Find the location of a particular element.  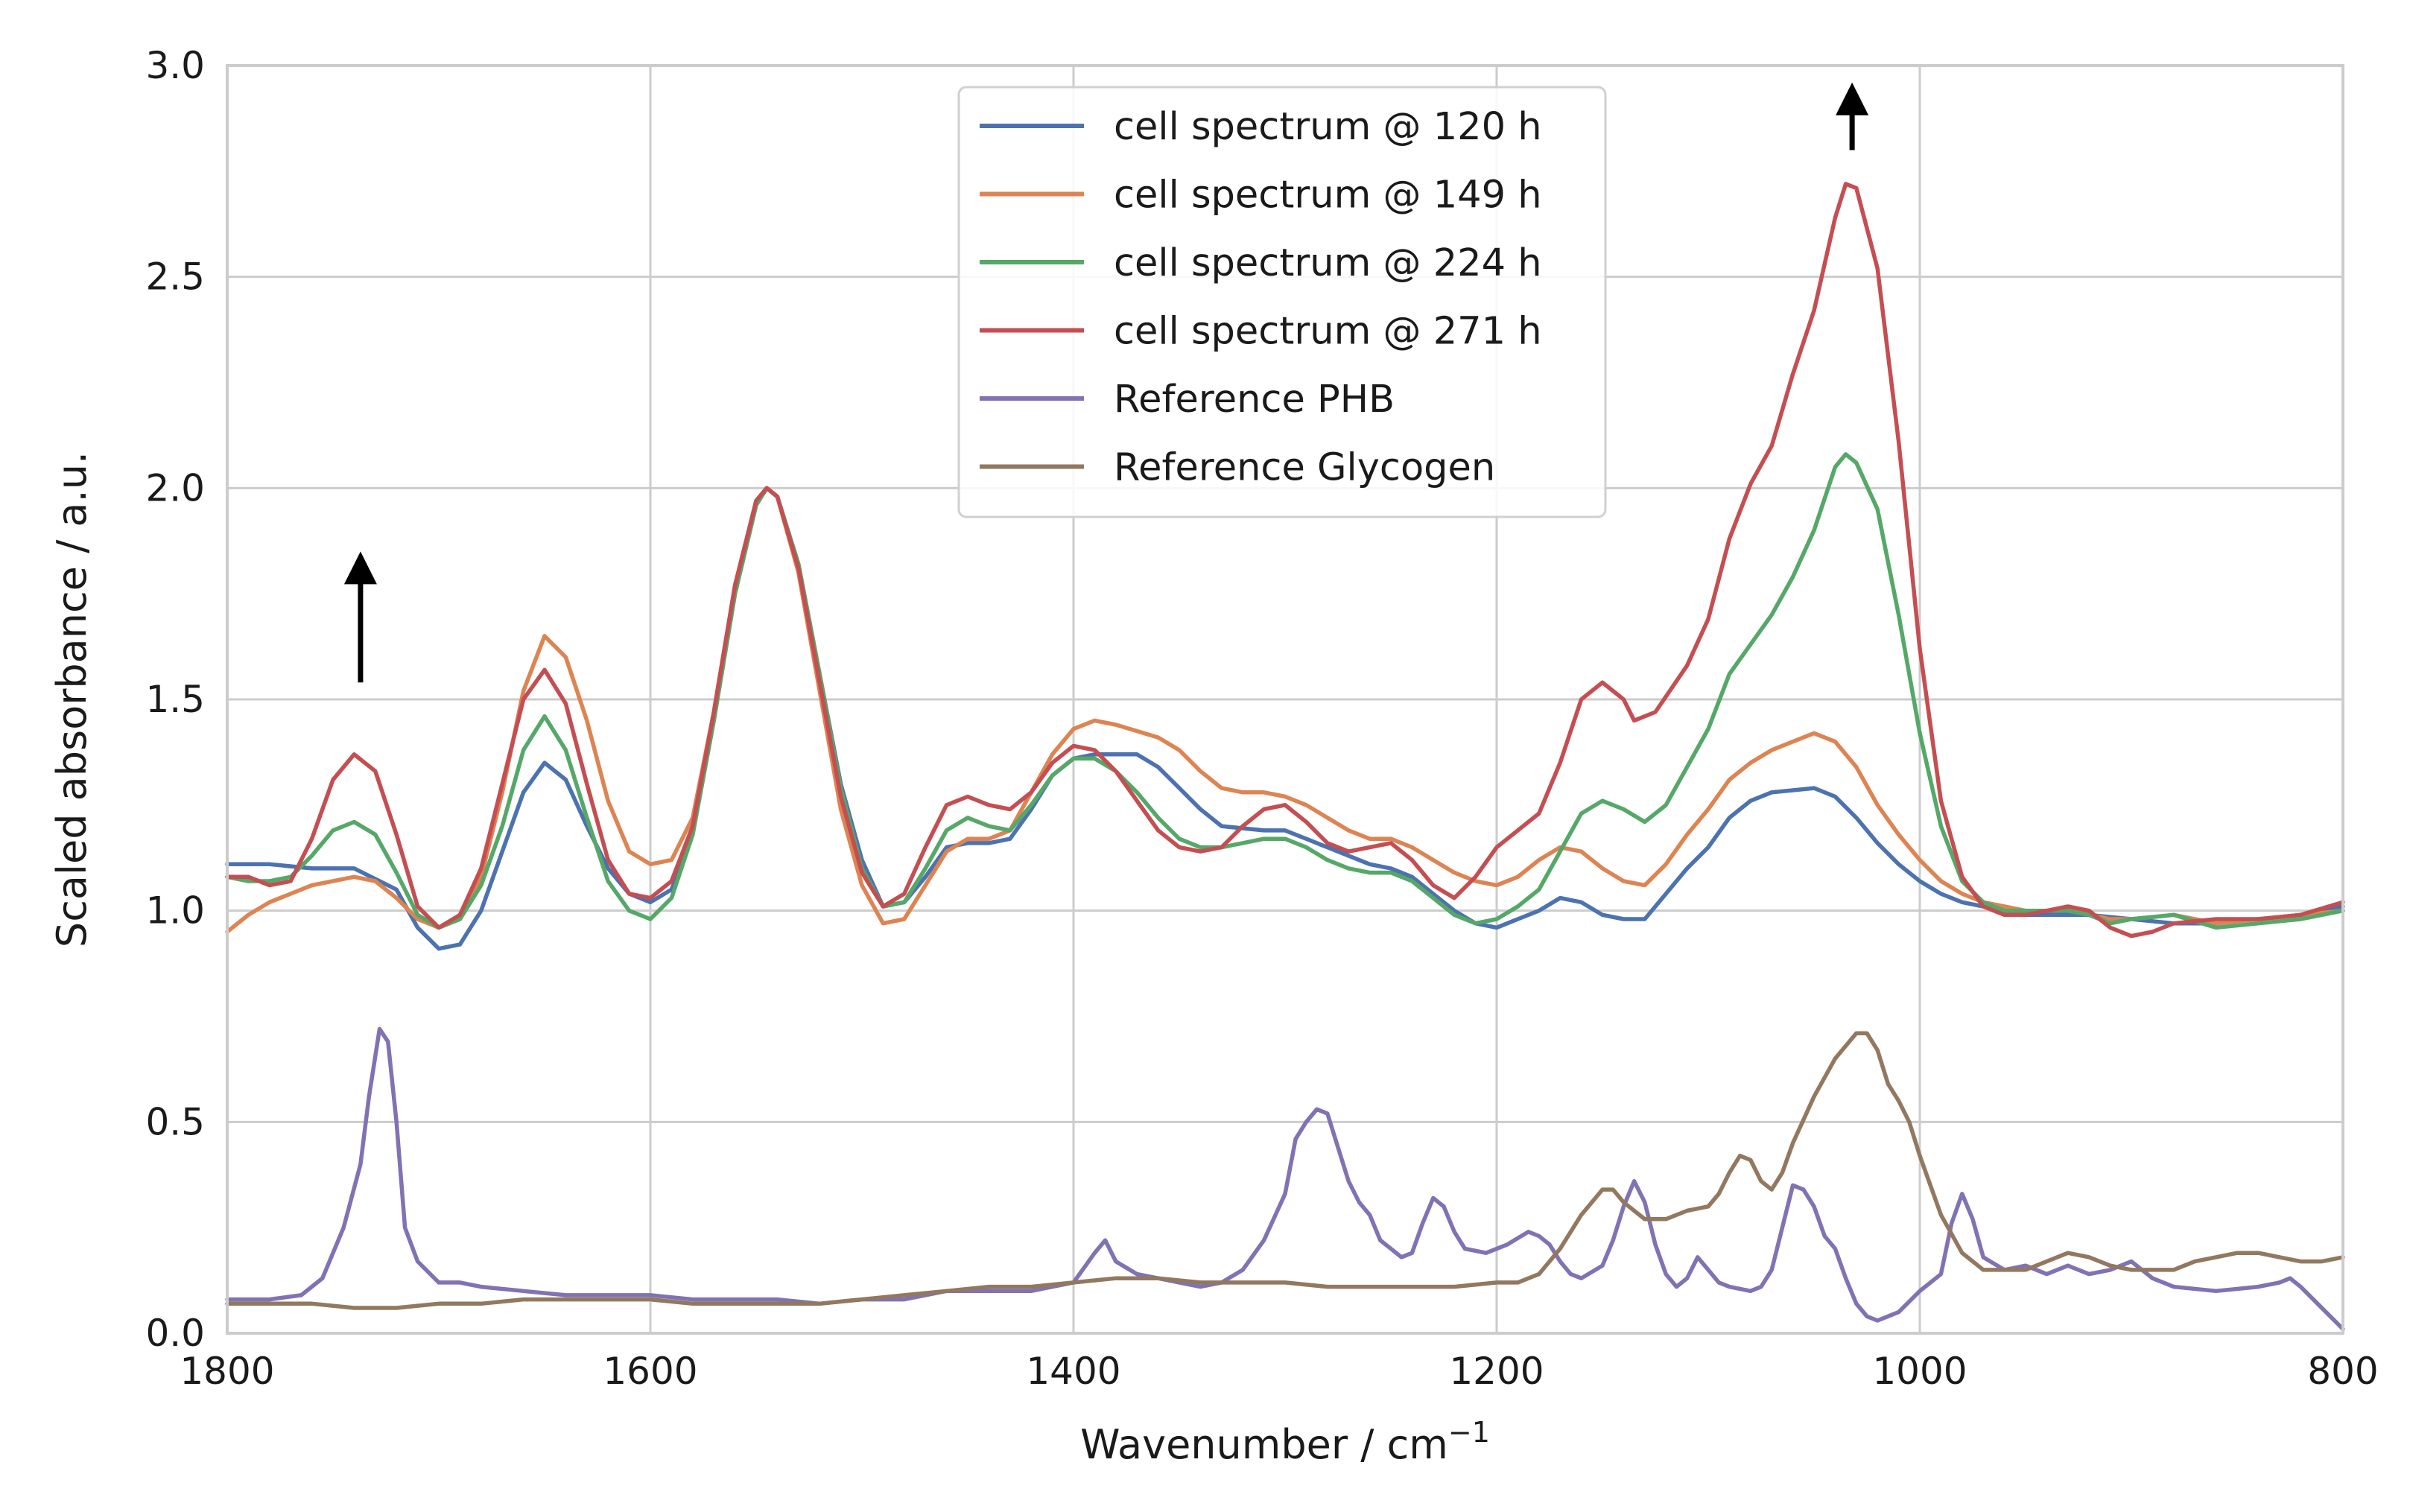

legend-label: Reference PHB is located at coordinates (1254, 400).